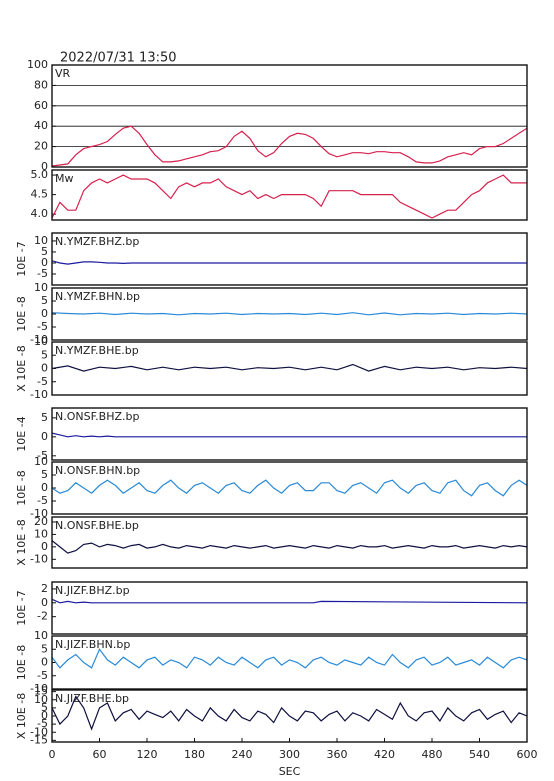 The width and height of the screenshot is (554, 781). I want to click on panel-title: N.YMZF.BHN.bp, so click(97, 296).